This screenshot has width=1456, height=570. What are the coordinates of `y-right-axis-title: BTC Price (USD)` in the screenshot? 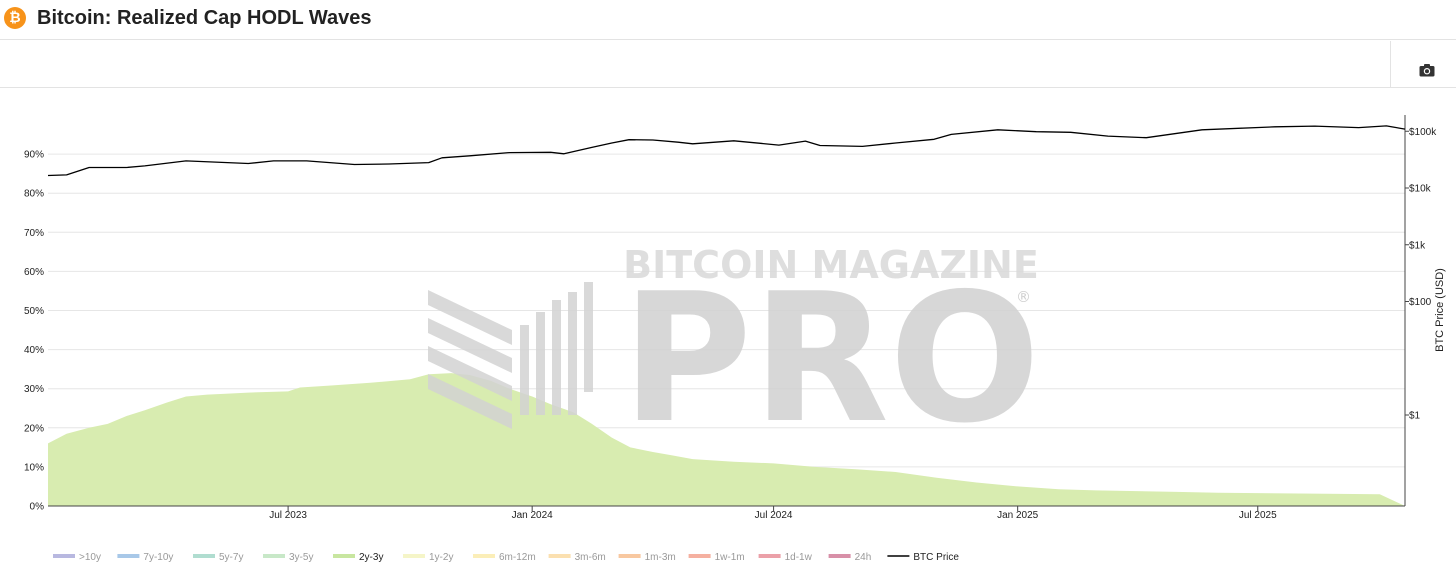 It's located at (1440, 310).